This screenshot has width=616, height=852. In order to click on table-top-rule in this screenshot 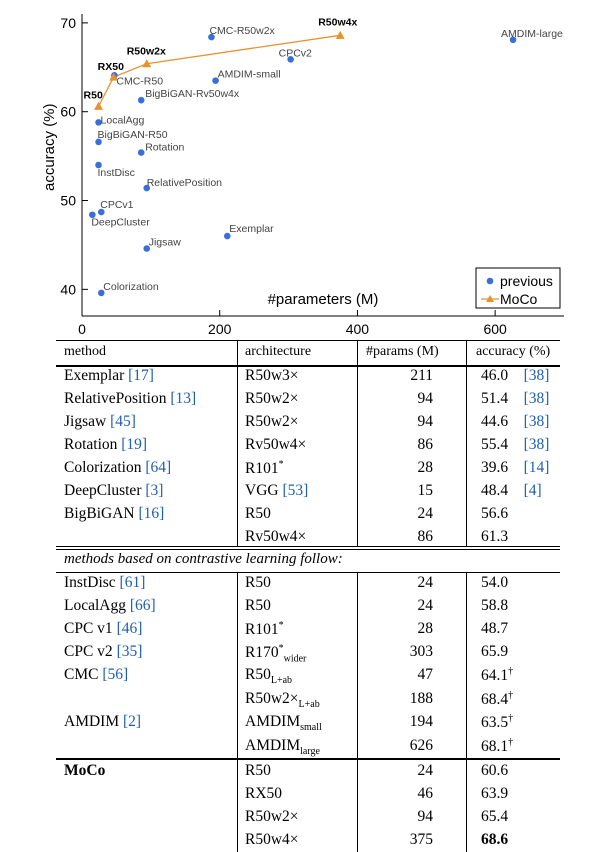, I will do `click(308, 340)`.